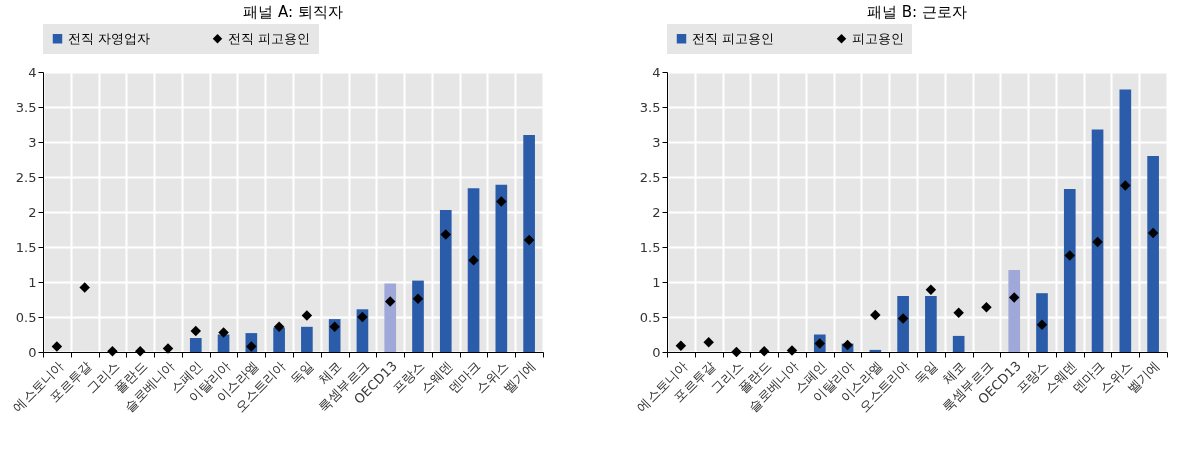 The width and height of the screenshot is (1203, 461). What do you see at coordinates (917, 12) in the screenshot?
I see `chart-title: 패널 B: 근로자` at bounding box center [917, 12].